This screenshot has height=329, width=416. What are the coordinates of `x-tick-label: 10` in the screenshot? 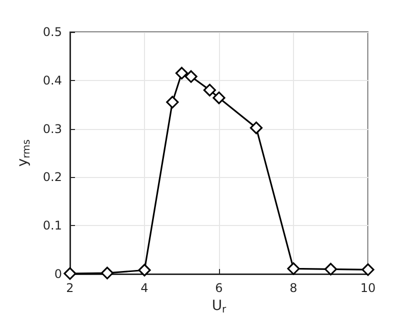 It's located at (368, 288).